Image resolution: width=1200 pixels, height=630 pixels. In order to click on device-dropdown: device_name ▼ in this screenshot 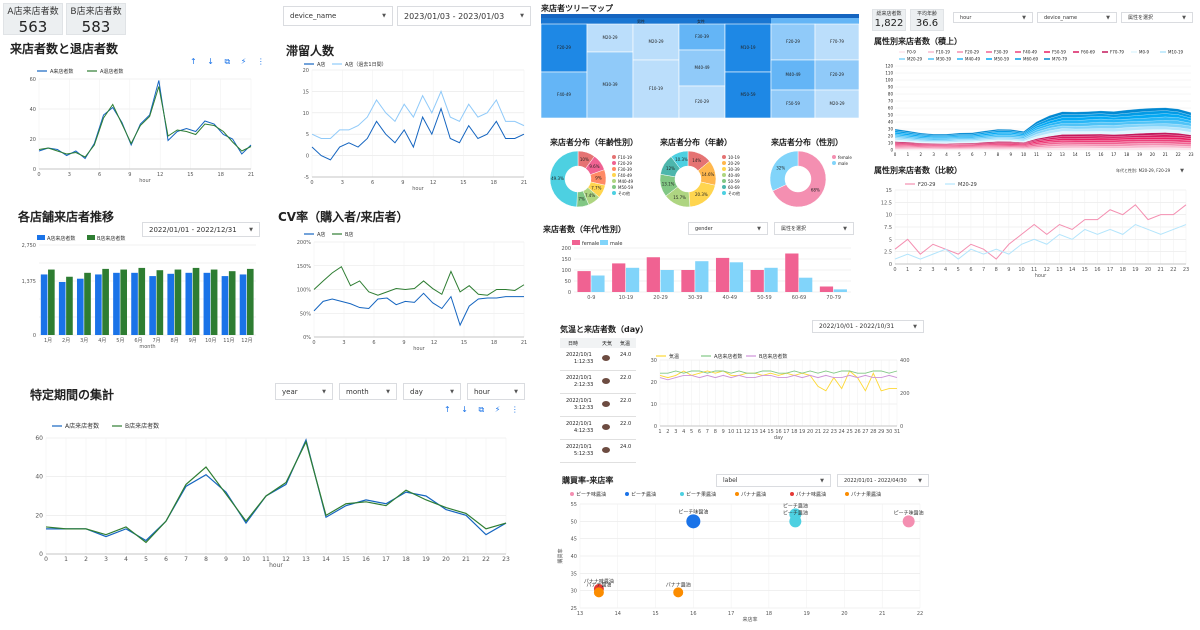, I will do `click(338, 16)`.